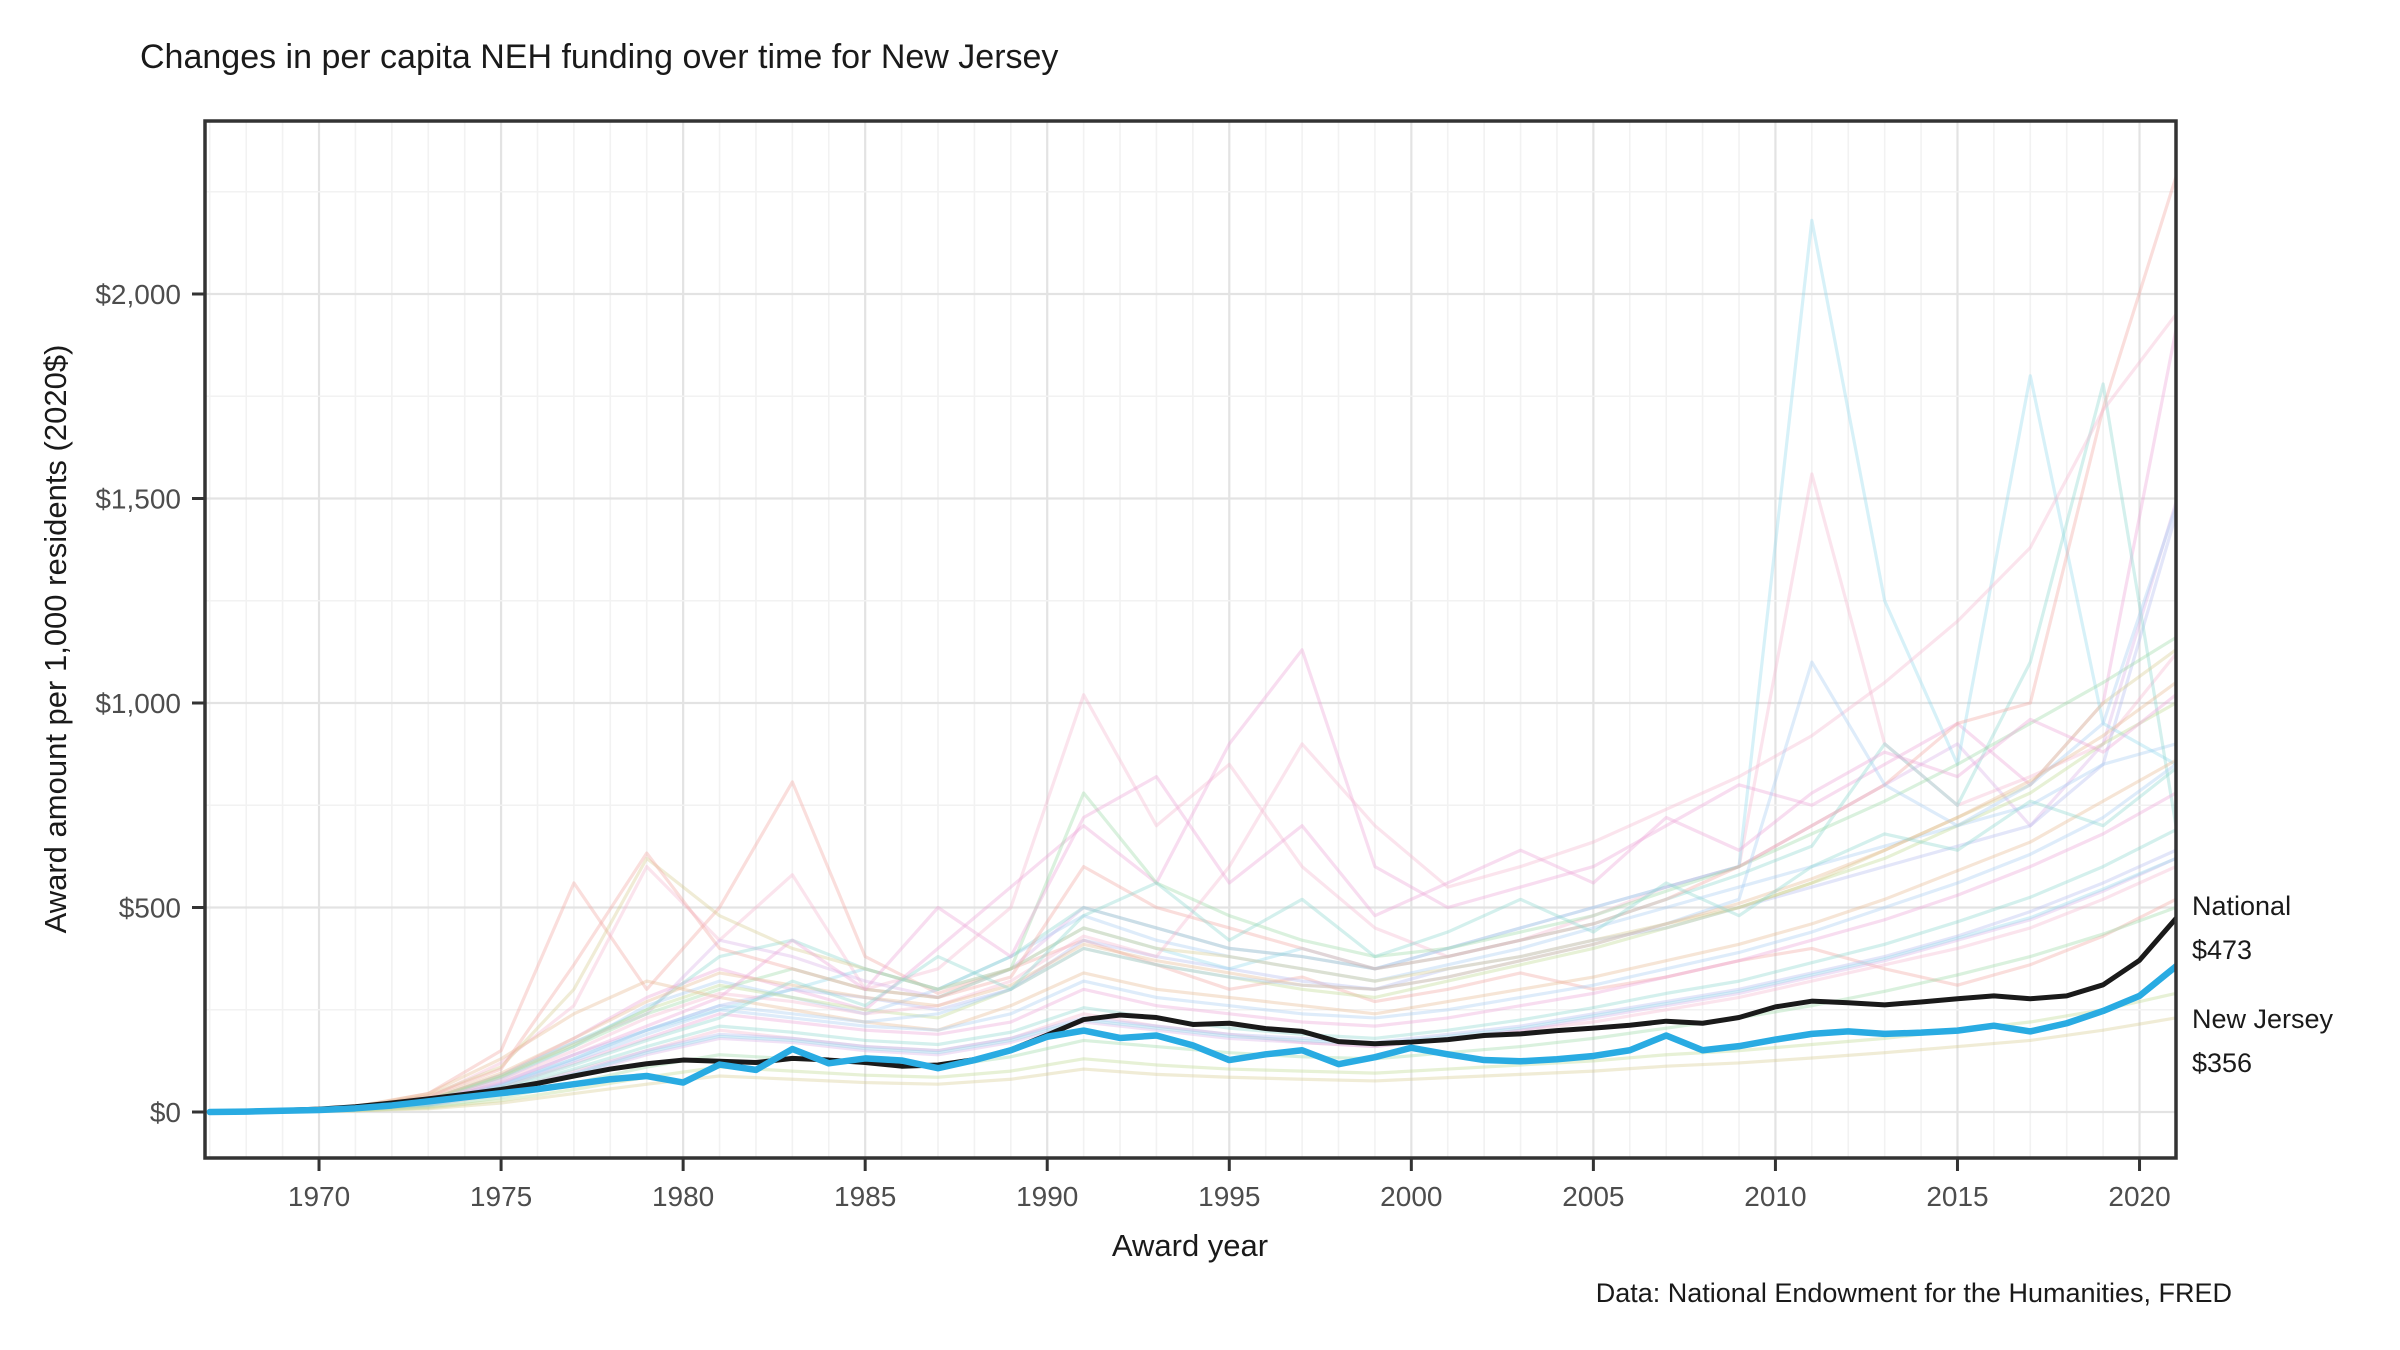  Describe the element at coordinates (1190, 1245) in the screenshot. I see `x-axis-title: Award year` at that location.